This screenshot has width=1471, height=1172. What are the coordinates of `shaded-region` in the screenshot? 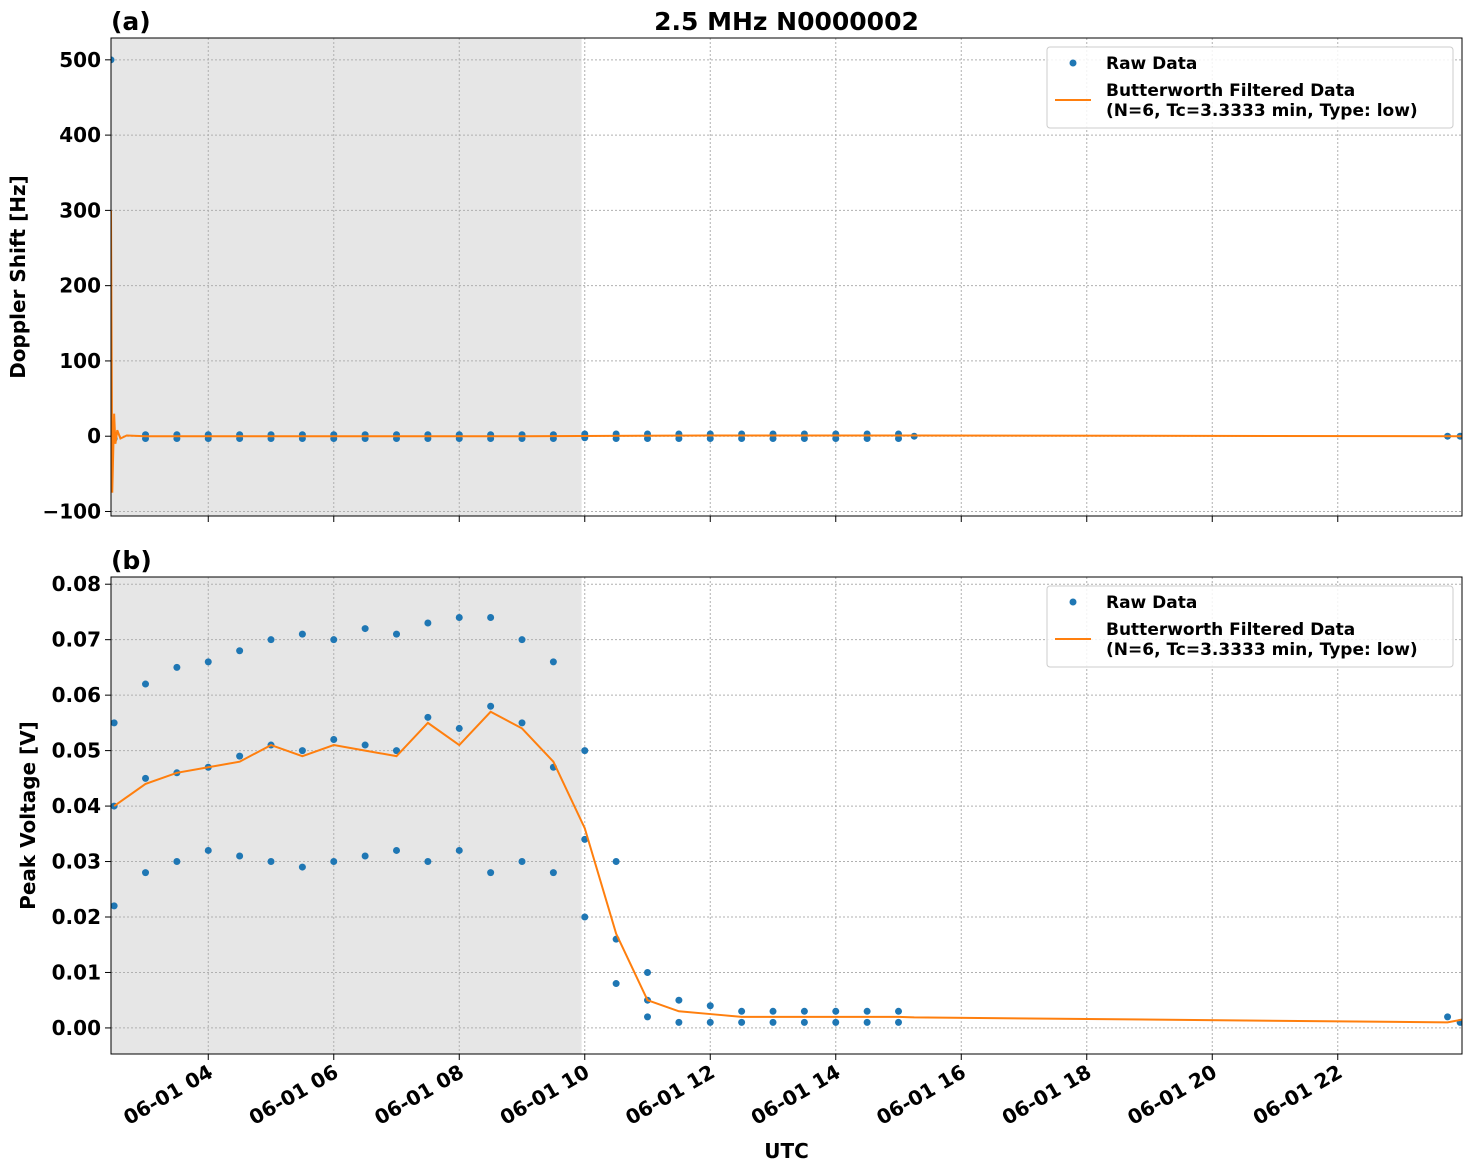 It's located at (346, 277).